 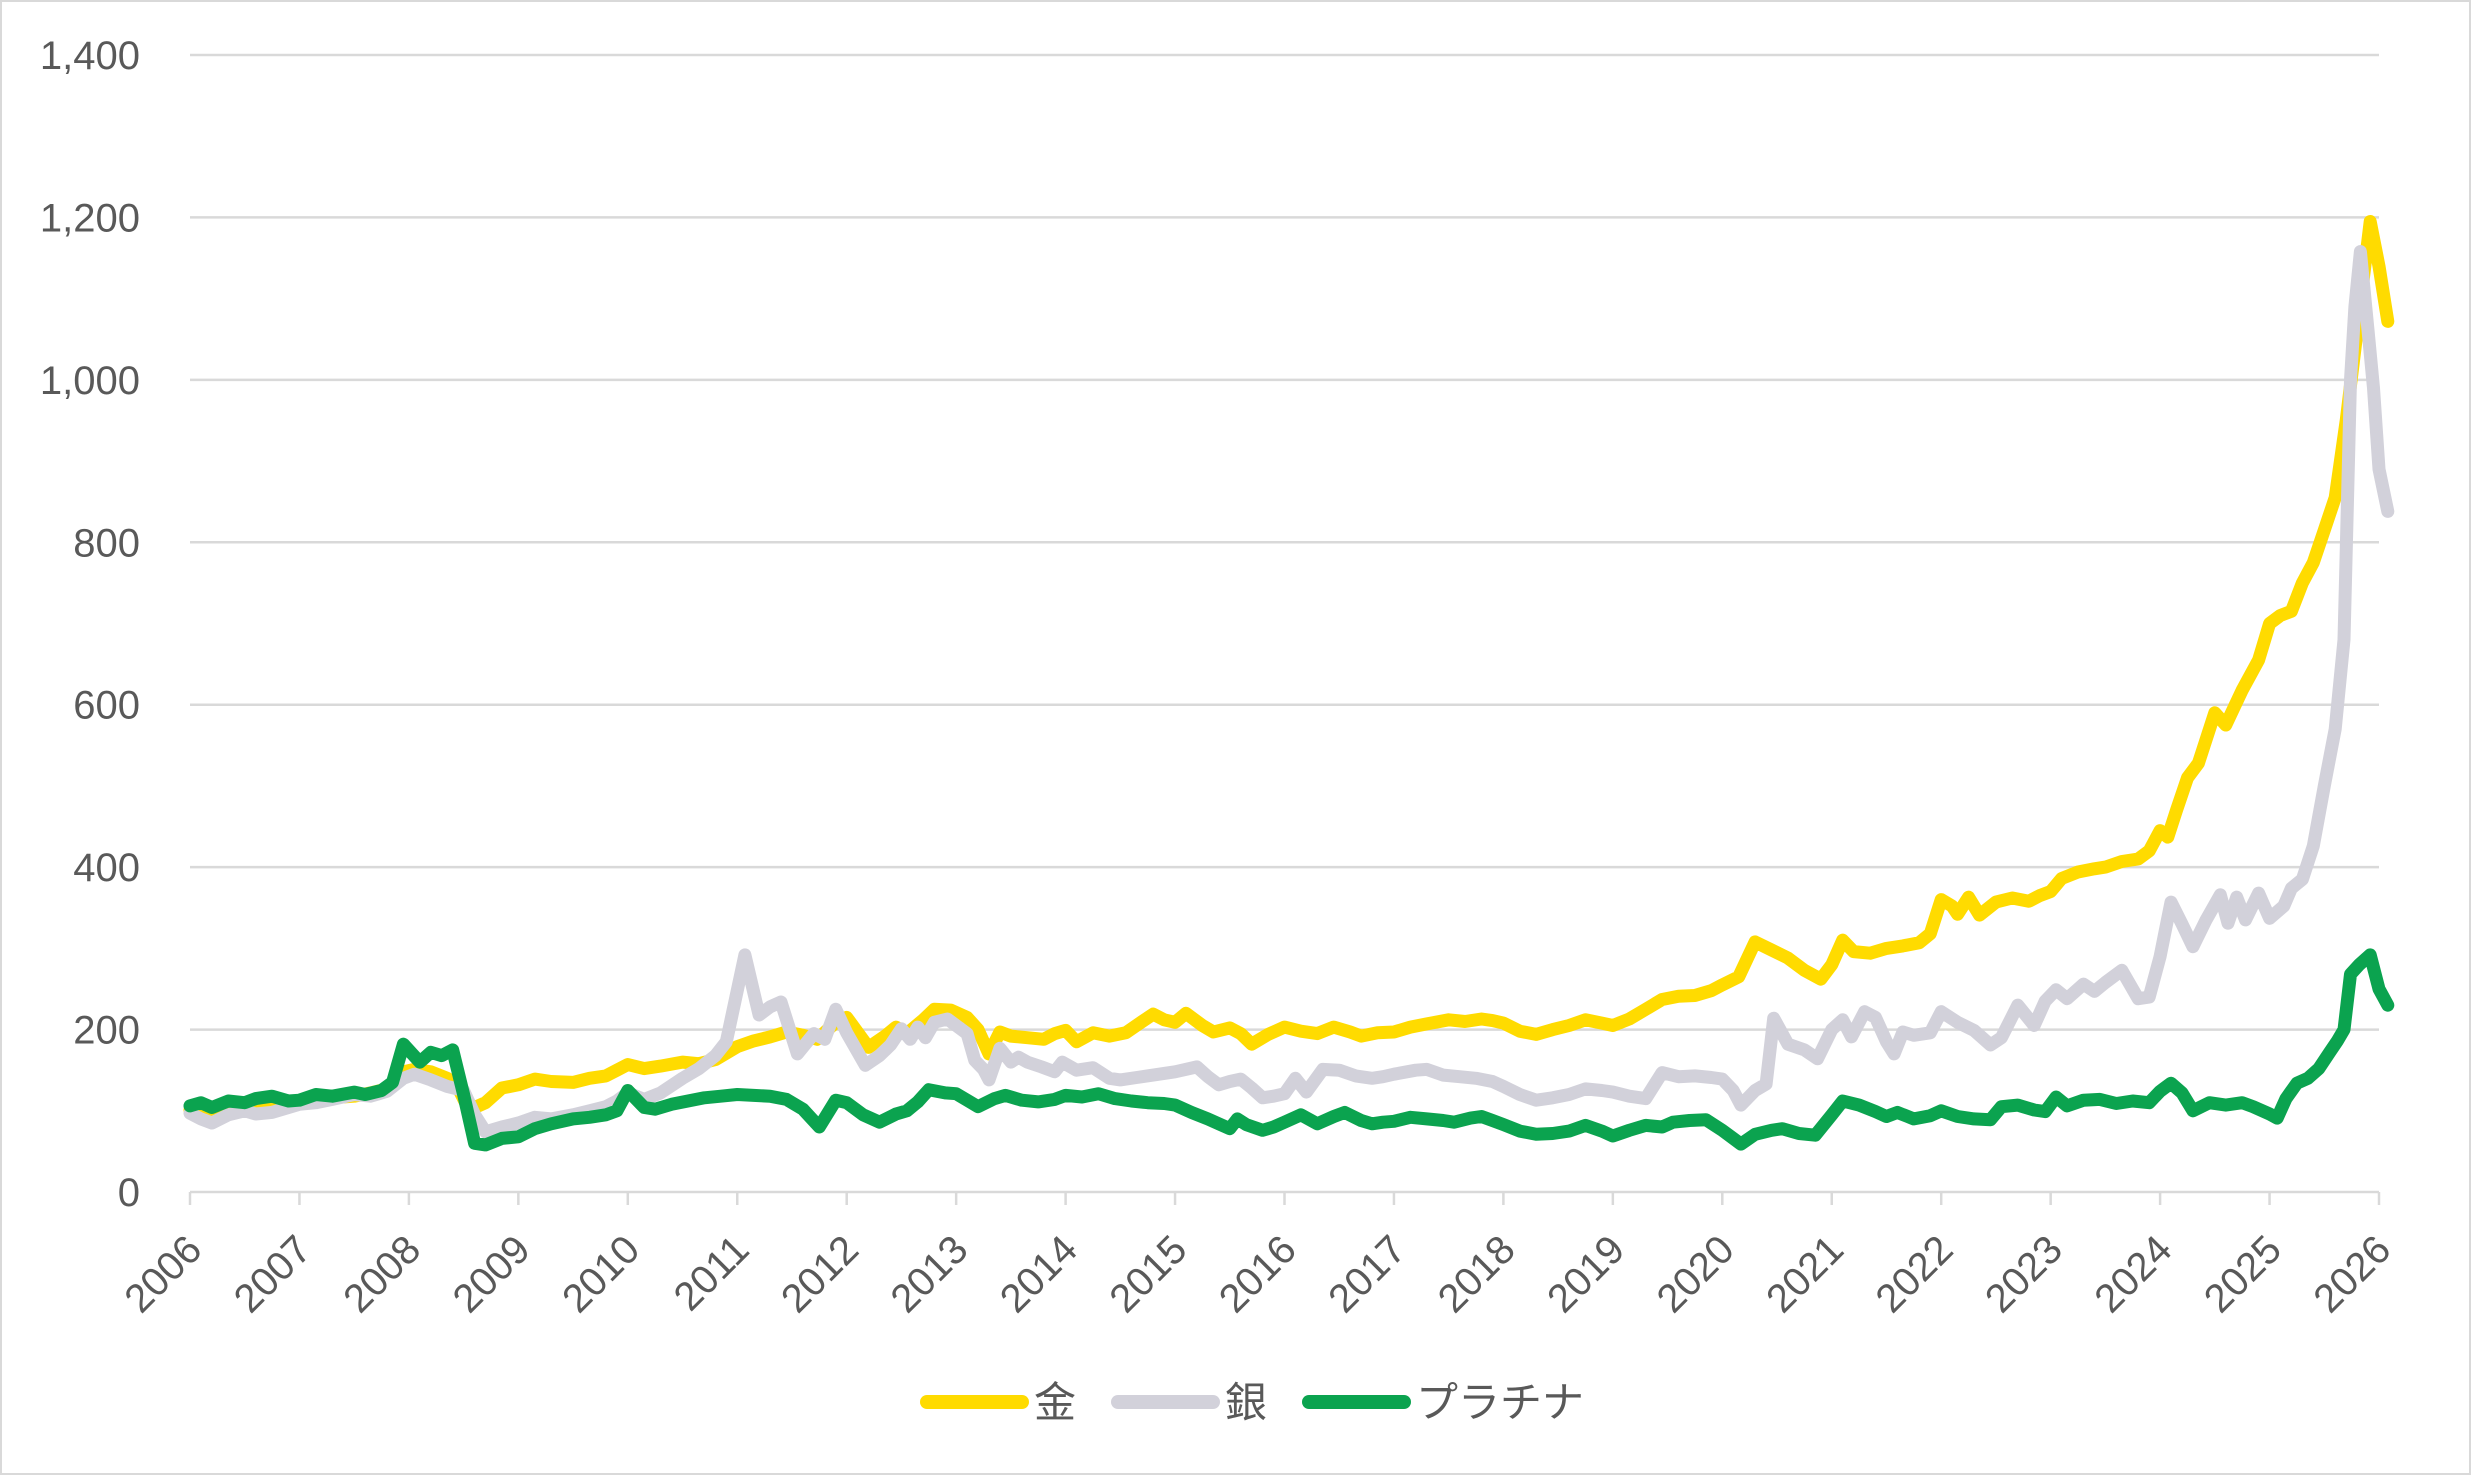 What do you see at coordinates (129, 1193) in the screenshot?
I see `y-axis-label-0: 0` at bounding box center [129, 1193].